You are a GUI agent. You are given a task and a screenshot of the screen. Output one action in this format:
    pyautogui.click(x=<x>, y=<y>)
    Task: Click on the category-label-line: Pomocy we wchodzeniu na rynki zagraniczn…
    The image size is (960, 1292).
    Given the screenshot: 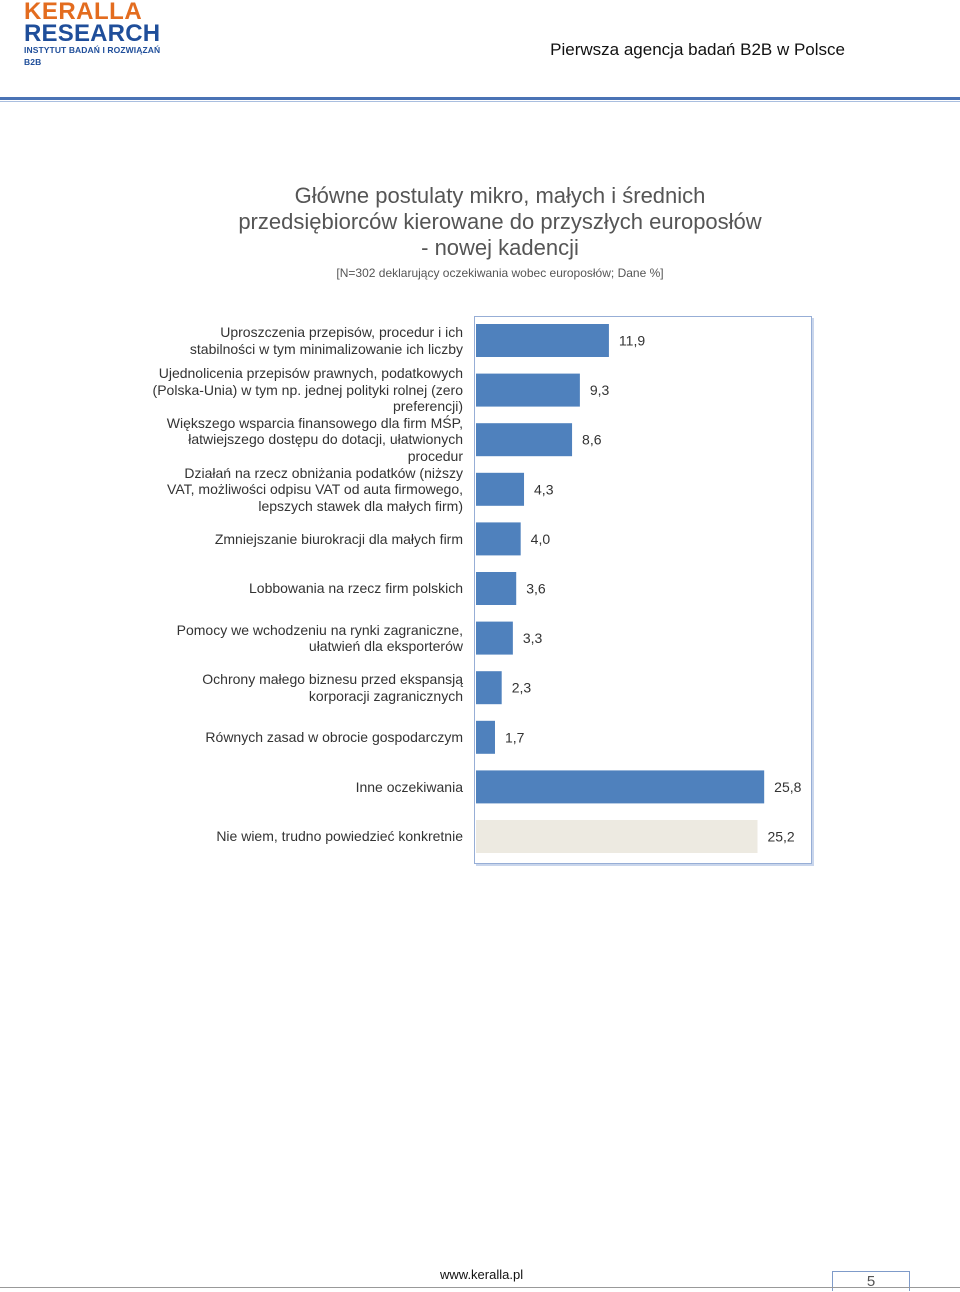 What is the action you would take?
    pyautogui.click(x=319, y=629)
    